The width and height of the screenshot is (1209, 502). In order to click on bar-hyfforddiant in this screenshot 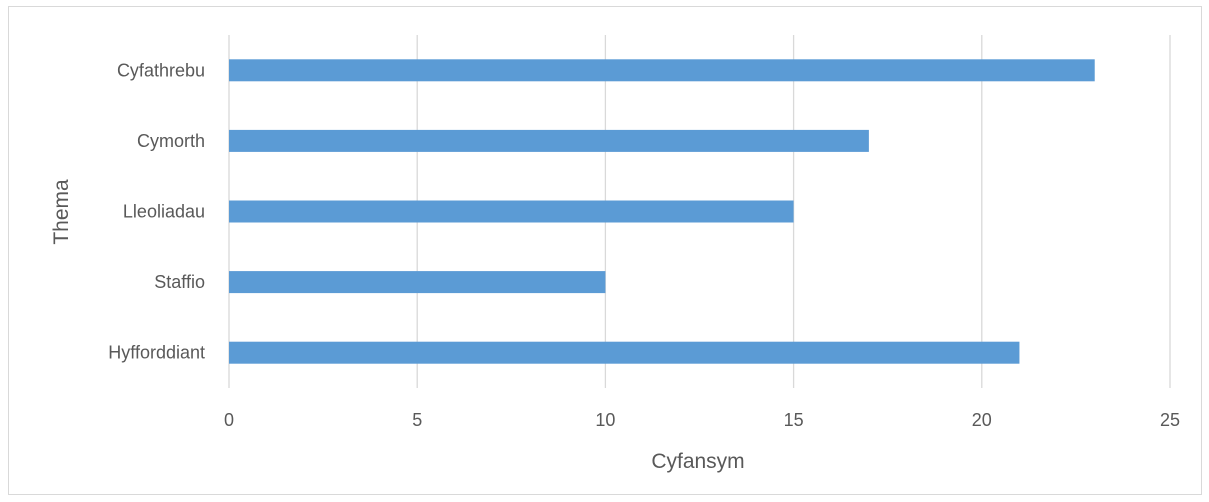, I will do `click(624, 352)`.